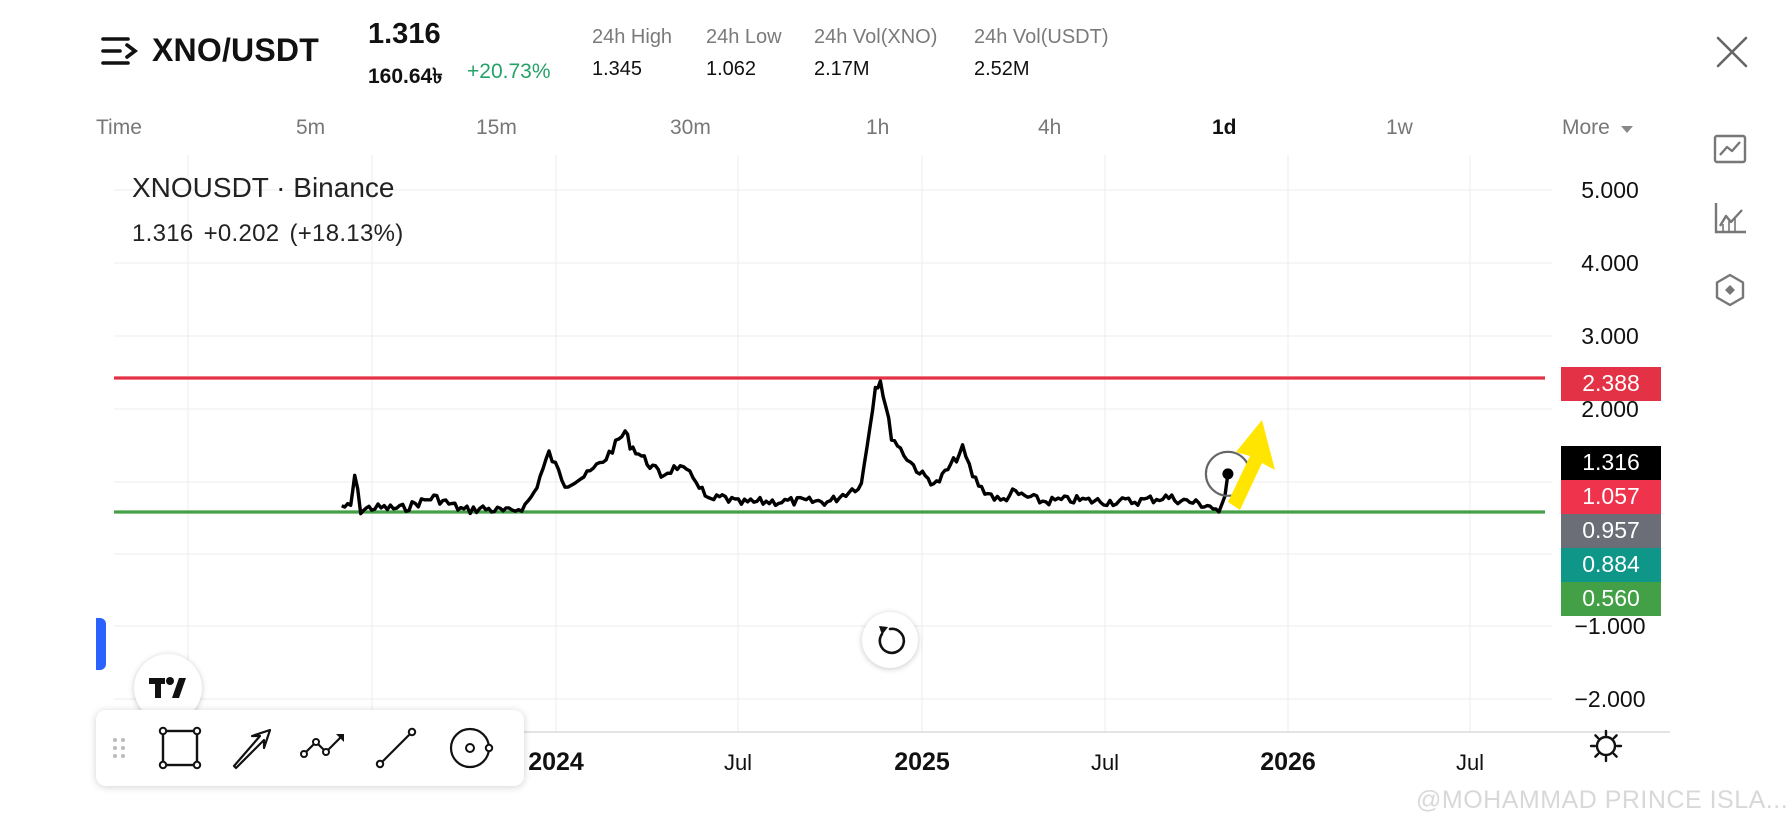  What do you see at coordinates (1732, 52) in the screenshot?
I see `close-icon` at bounding box center [1732, 52].